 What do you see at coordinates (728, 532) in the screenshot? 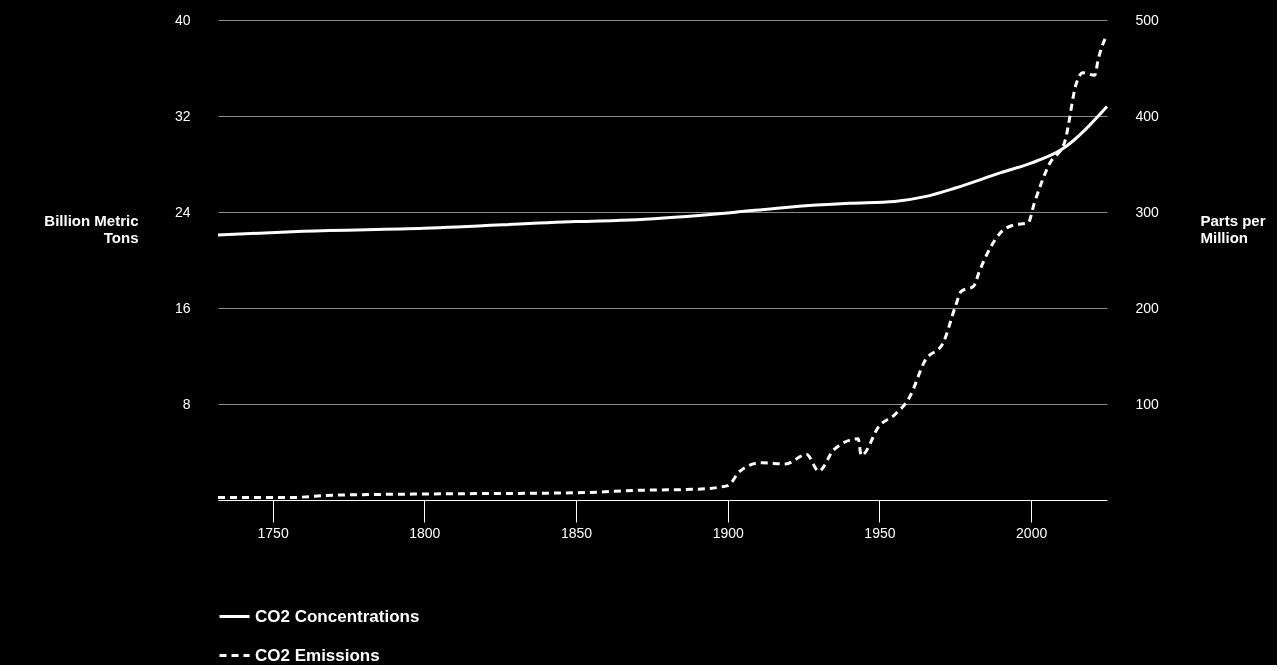
I see `x-tick-label: 1900` at bounding box center [728, 532].